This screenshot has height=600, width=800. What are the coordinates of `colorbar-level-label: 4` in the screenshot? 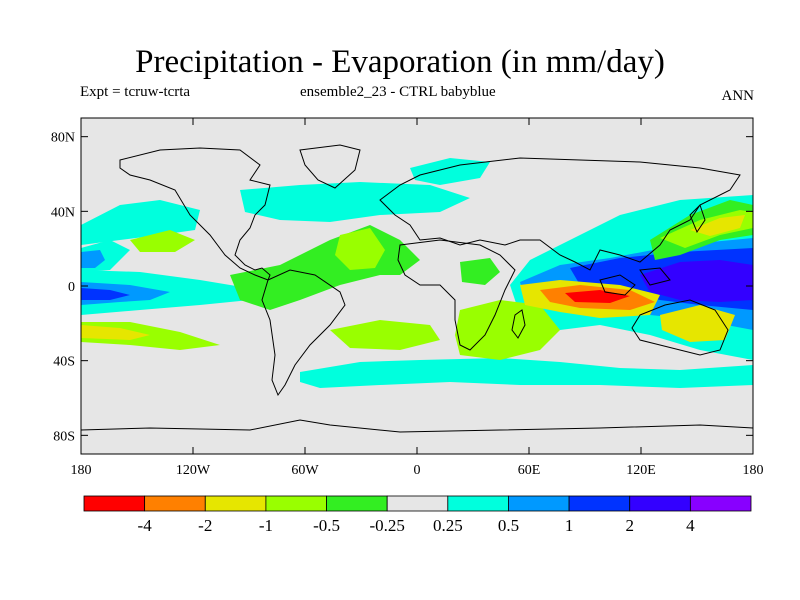 It's located at (690, 525).